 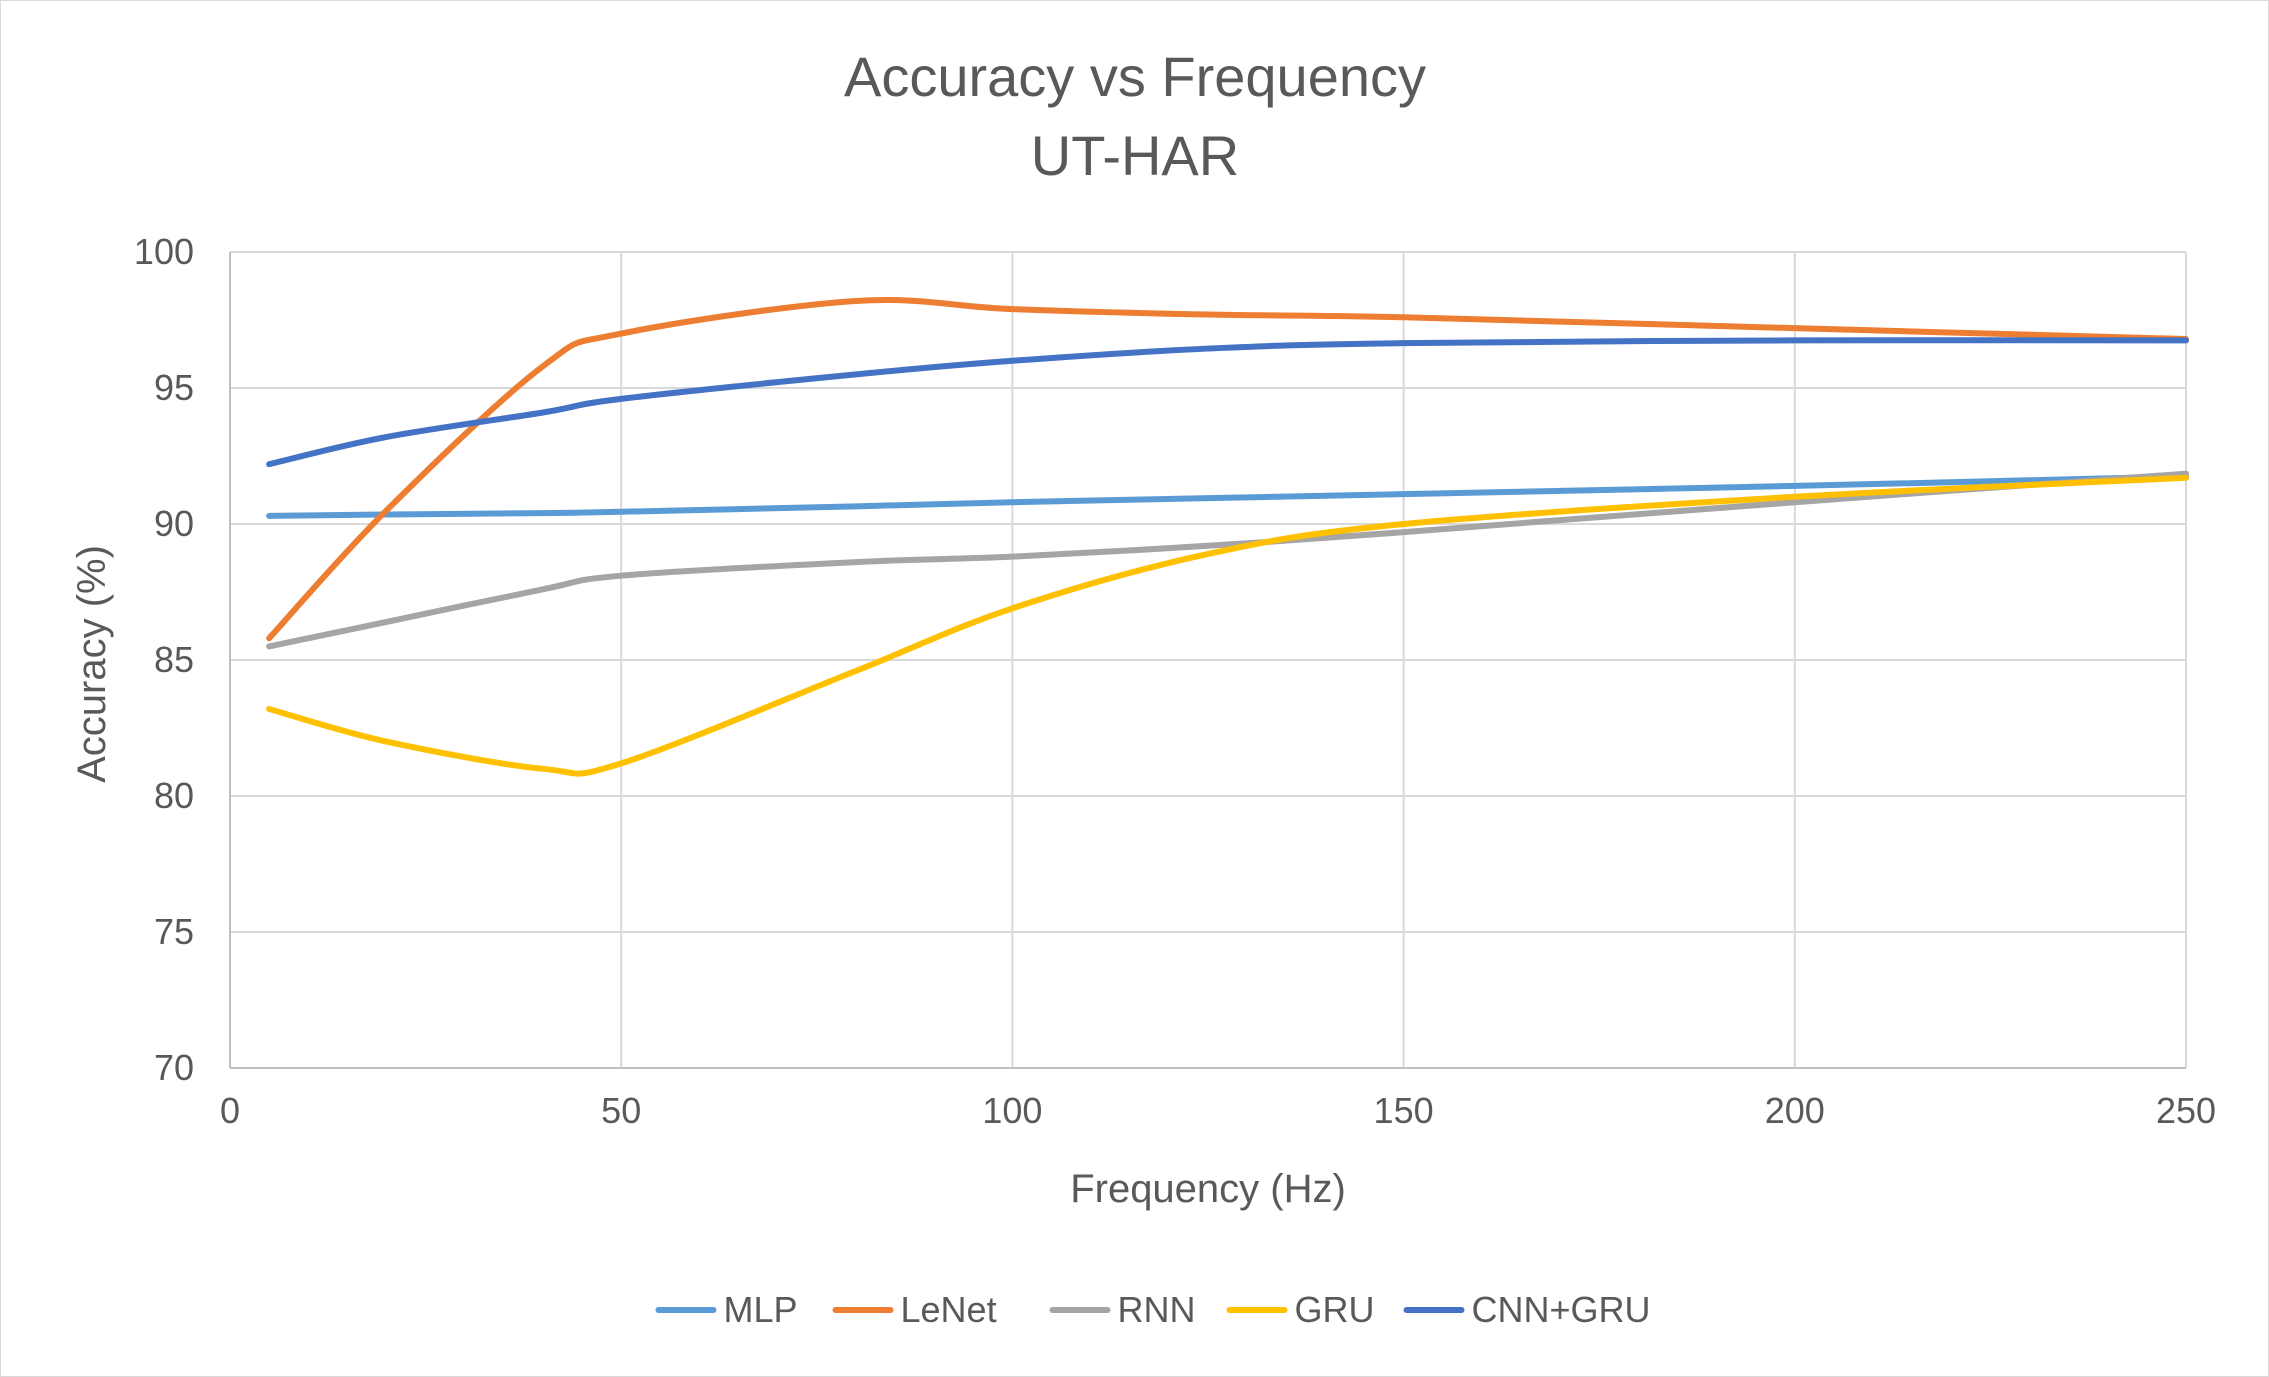 What do you see at coordinates (1335, 1309) in the screenshot?
I see `legend-label: GRU` at bounding box center [1335, 1309].